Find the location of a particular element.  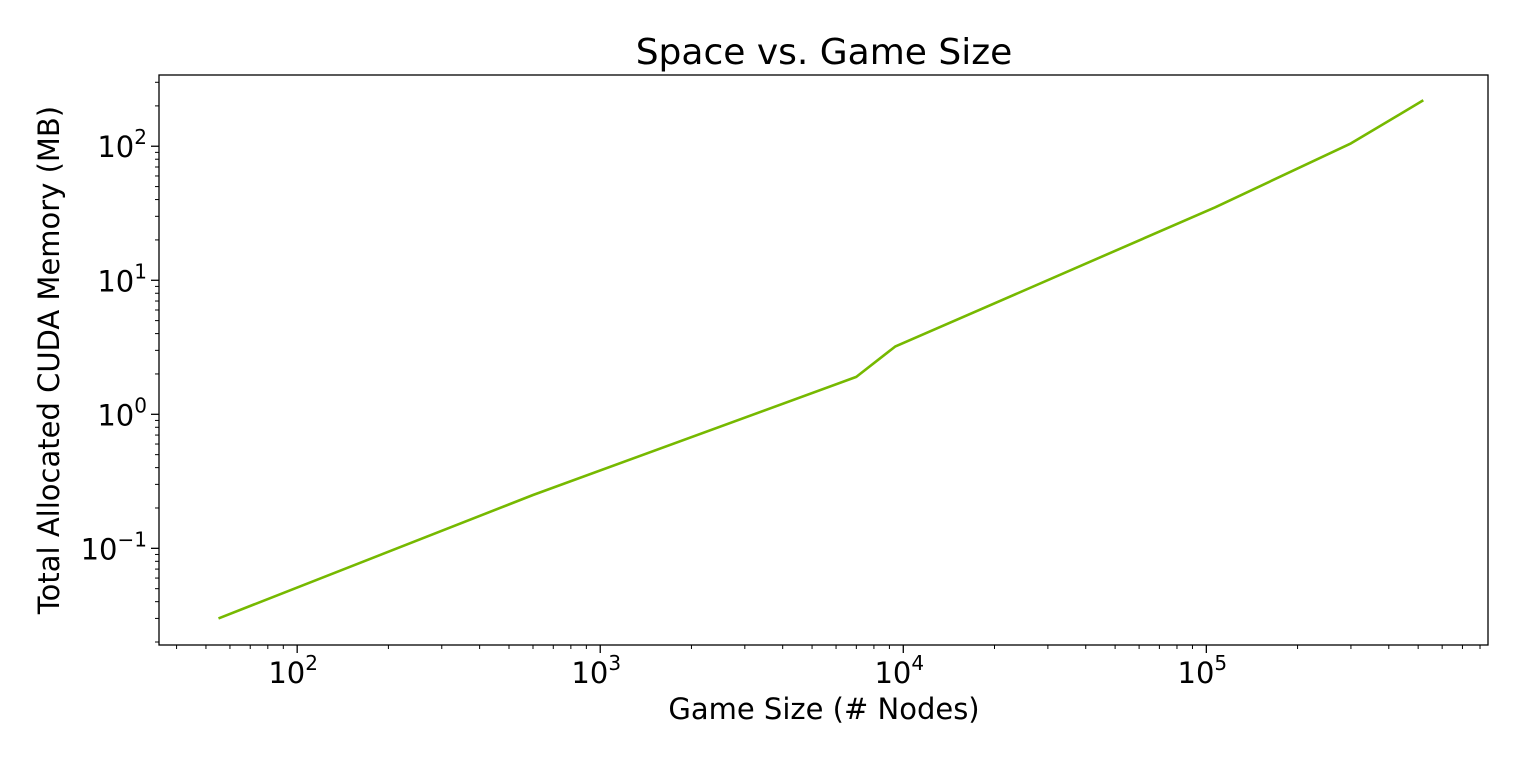

y-tick-label: 10⁰ is located at coordinates (122, 412).